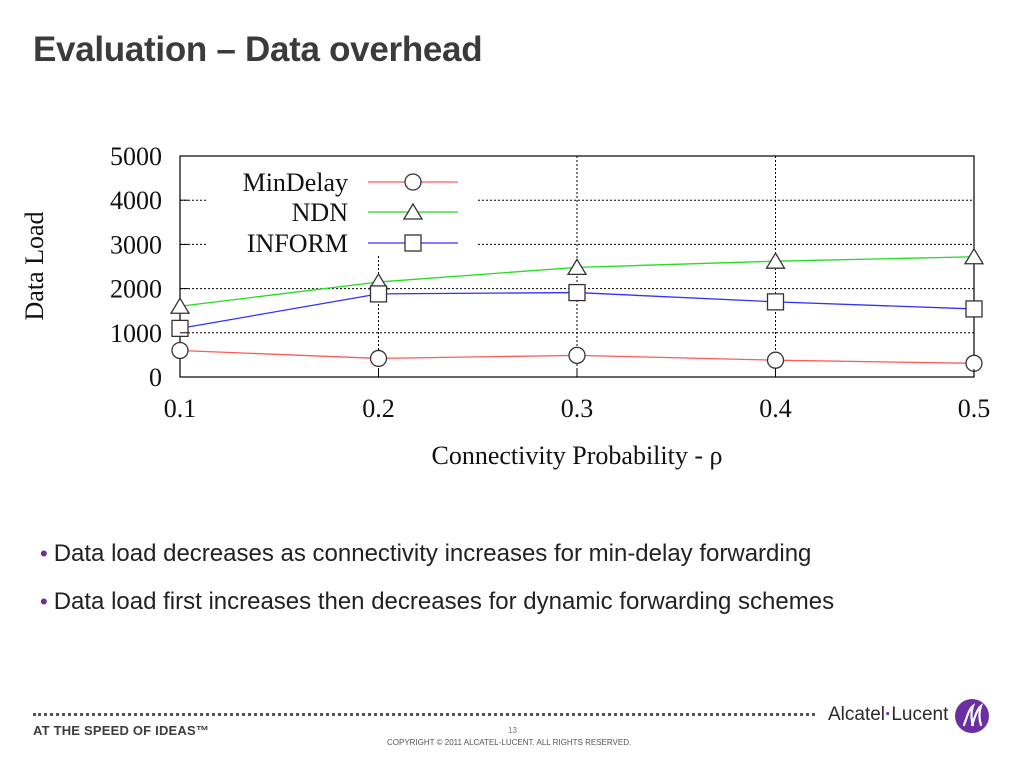  What do you see at coordinates (378, 408) in the screenshot?
I see `x-tick-label: 0.2` at bounding box center [378, 408].